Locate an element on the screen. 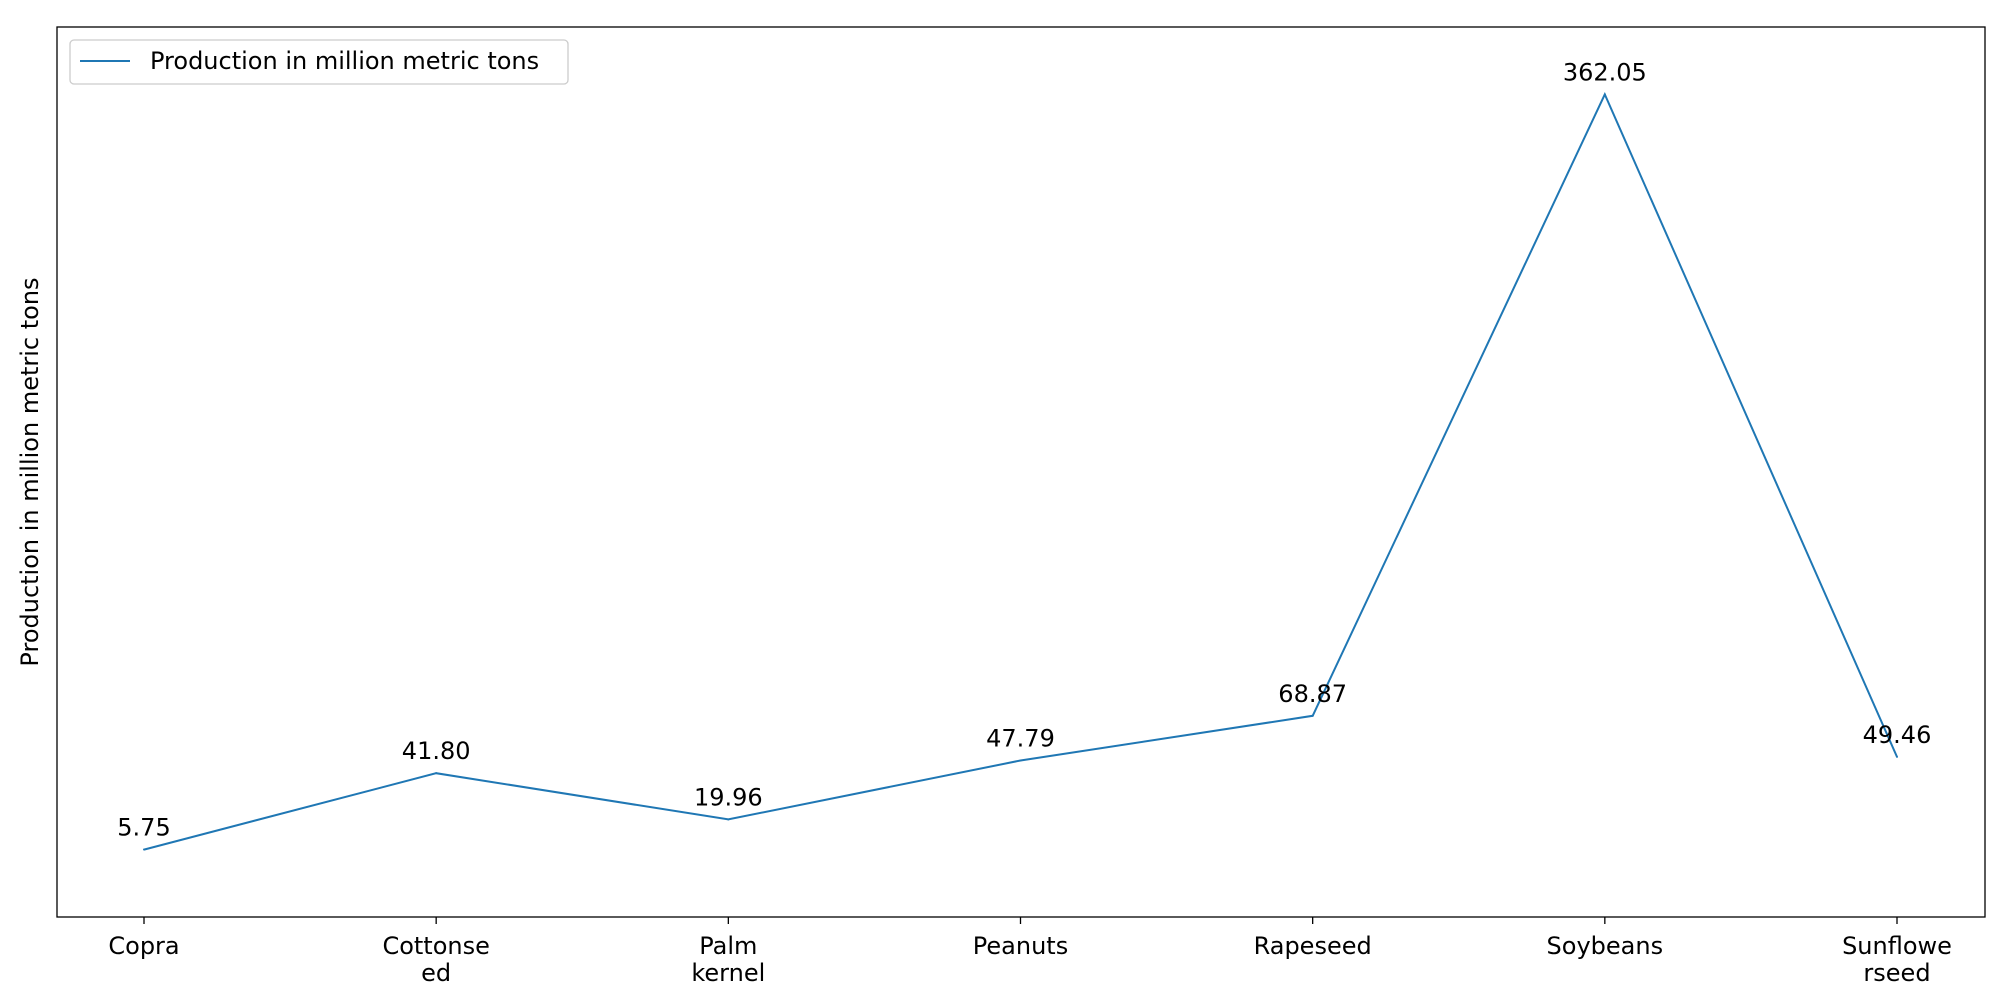 The image size is (2000, 1000). legend-label: Production in million metric tons is located at coordinates (344, 61).